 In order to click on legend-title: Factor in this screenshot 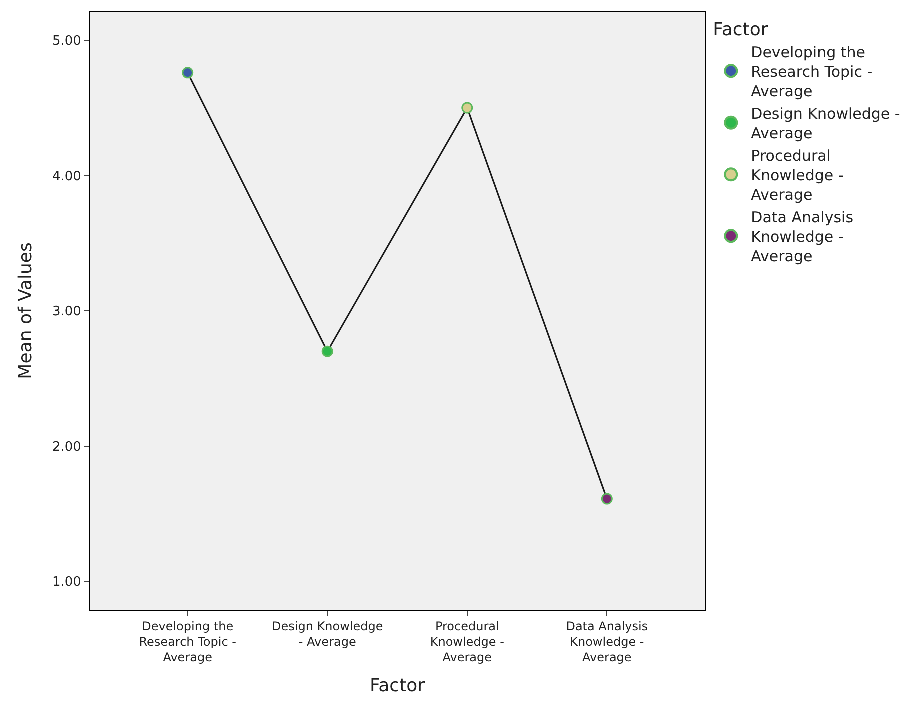, I will do `click(398, 686)`.